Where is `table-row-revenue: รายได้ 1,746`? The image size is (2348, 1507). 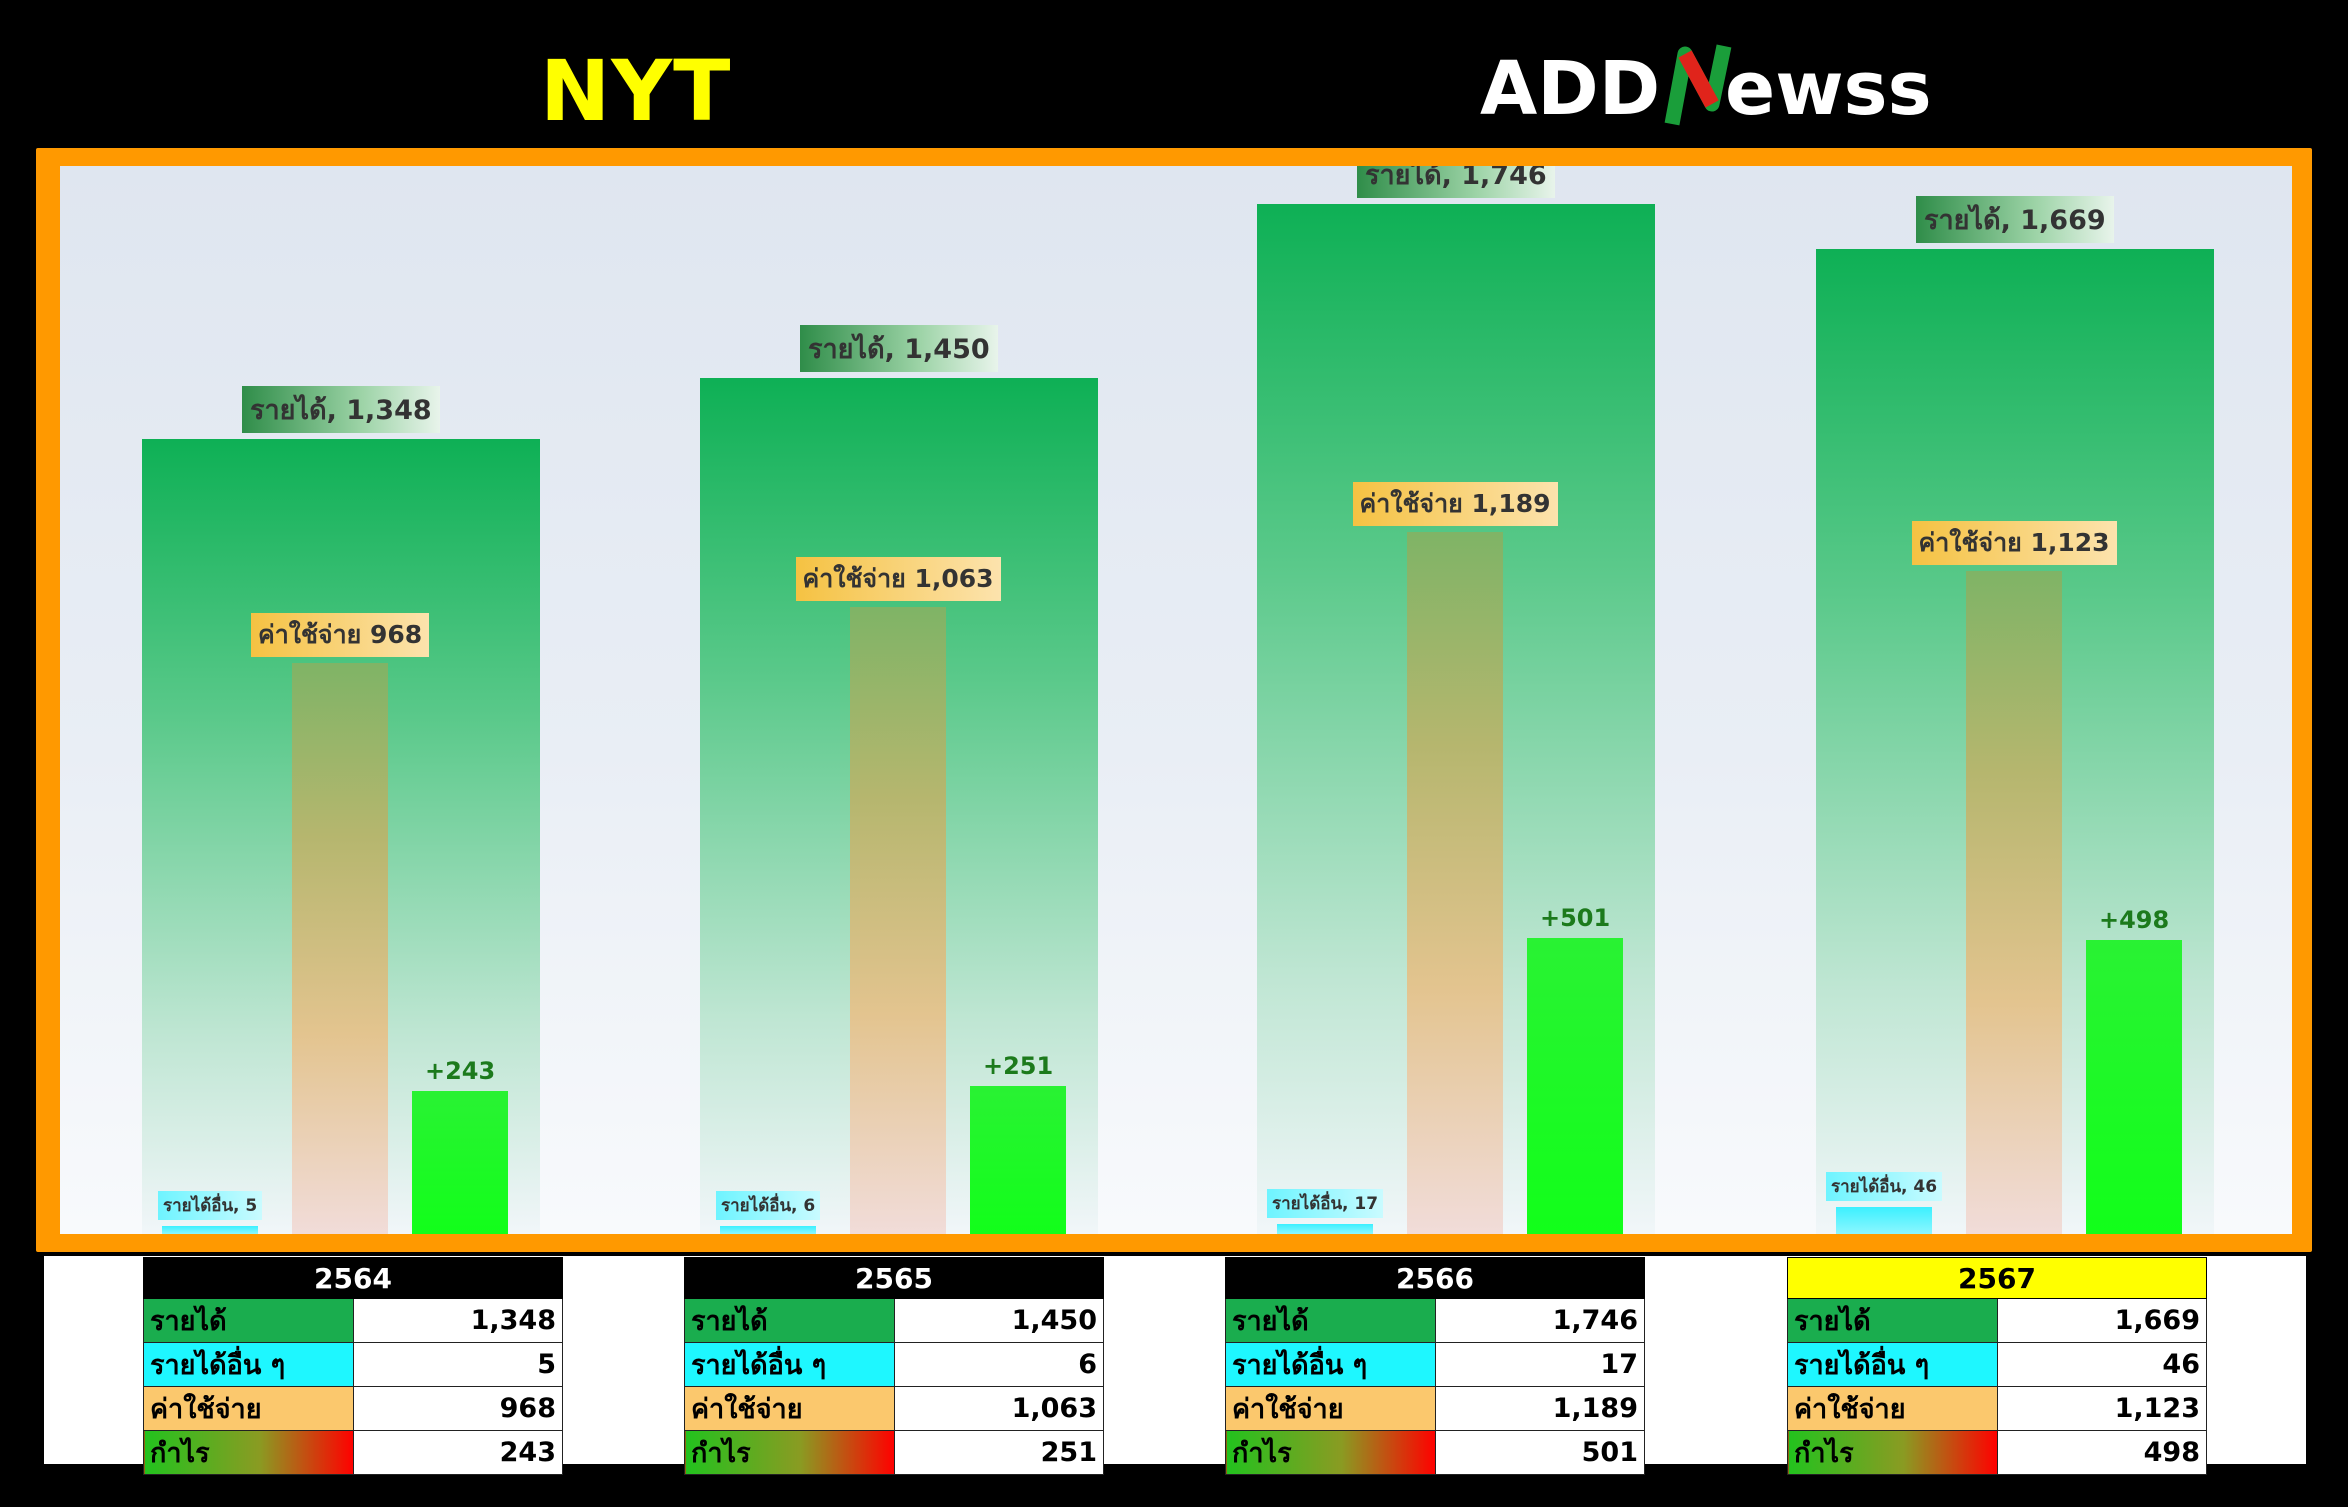 table-row-revenue: รายได้ 1,746 is located at coordinates (1435, 1320).